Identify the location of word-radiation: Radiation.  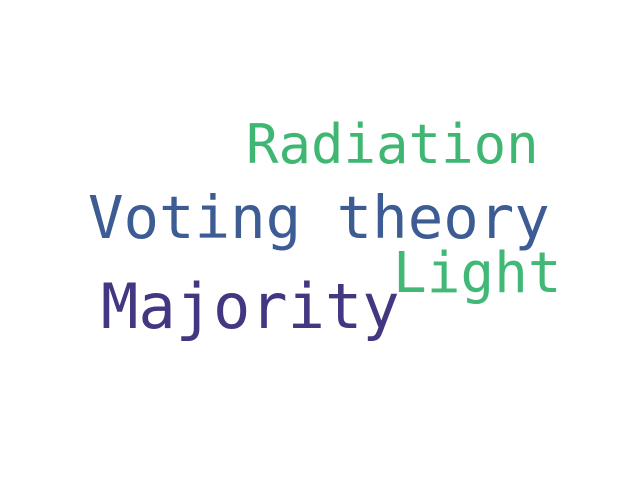
(392, 144).